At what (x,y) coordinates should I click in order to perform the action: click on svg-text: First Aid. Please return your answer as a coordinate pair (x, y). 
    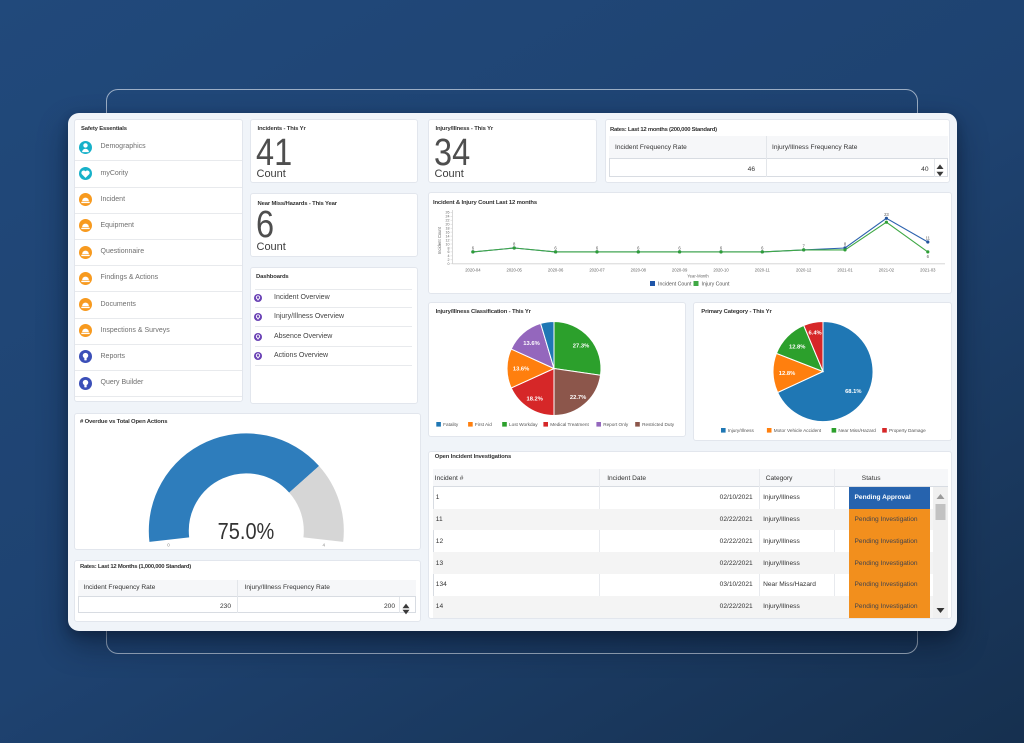
    Looking at the image, I should click on (483, 424).